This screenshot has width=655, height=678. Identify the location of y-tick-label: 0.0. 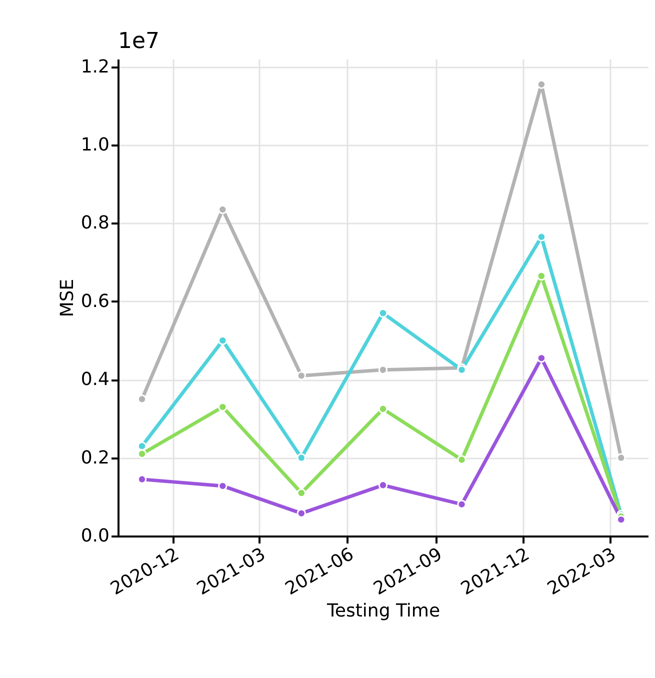
(95, 536).